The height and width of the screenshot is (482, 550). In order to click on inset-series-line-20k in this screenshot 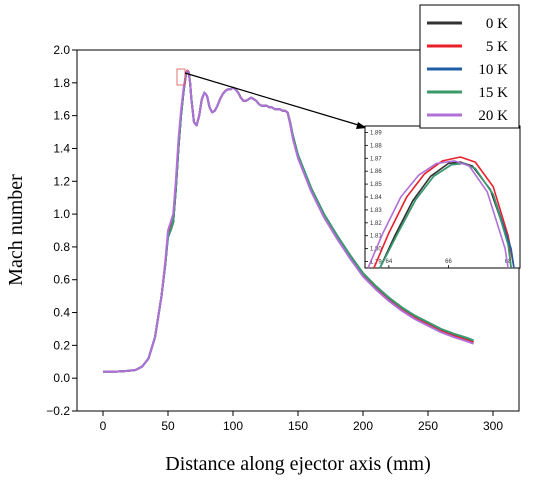, I will do `click(438, 214)`.